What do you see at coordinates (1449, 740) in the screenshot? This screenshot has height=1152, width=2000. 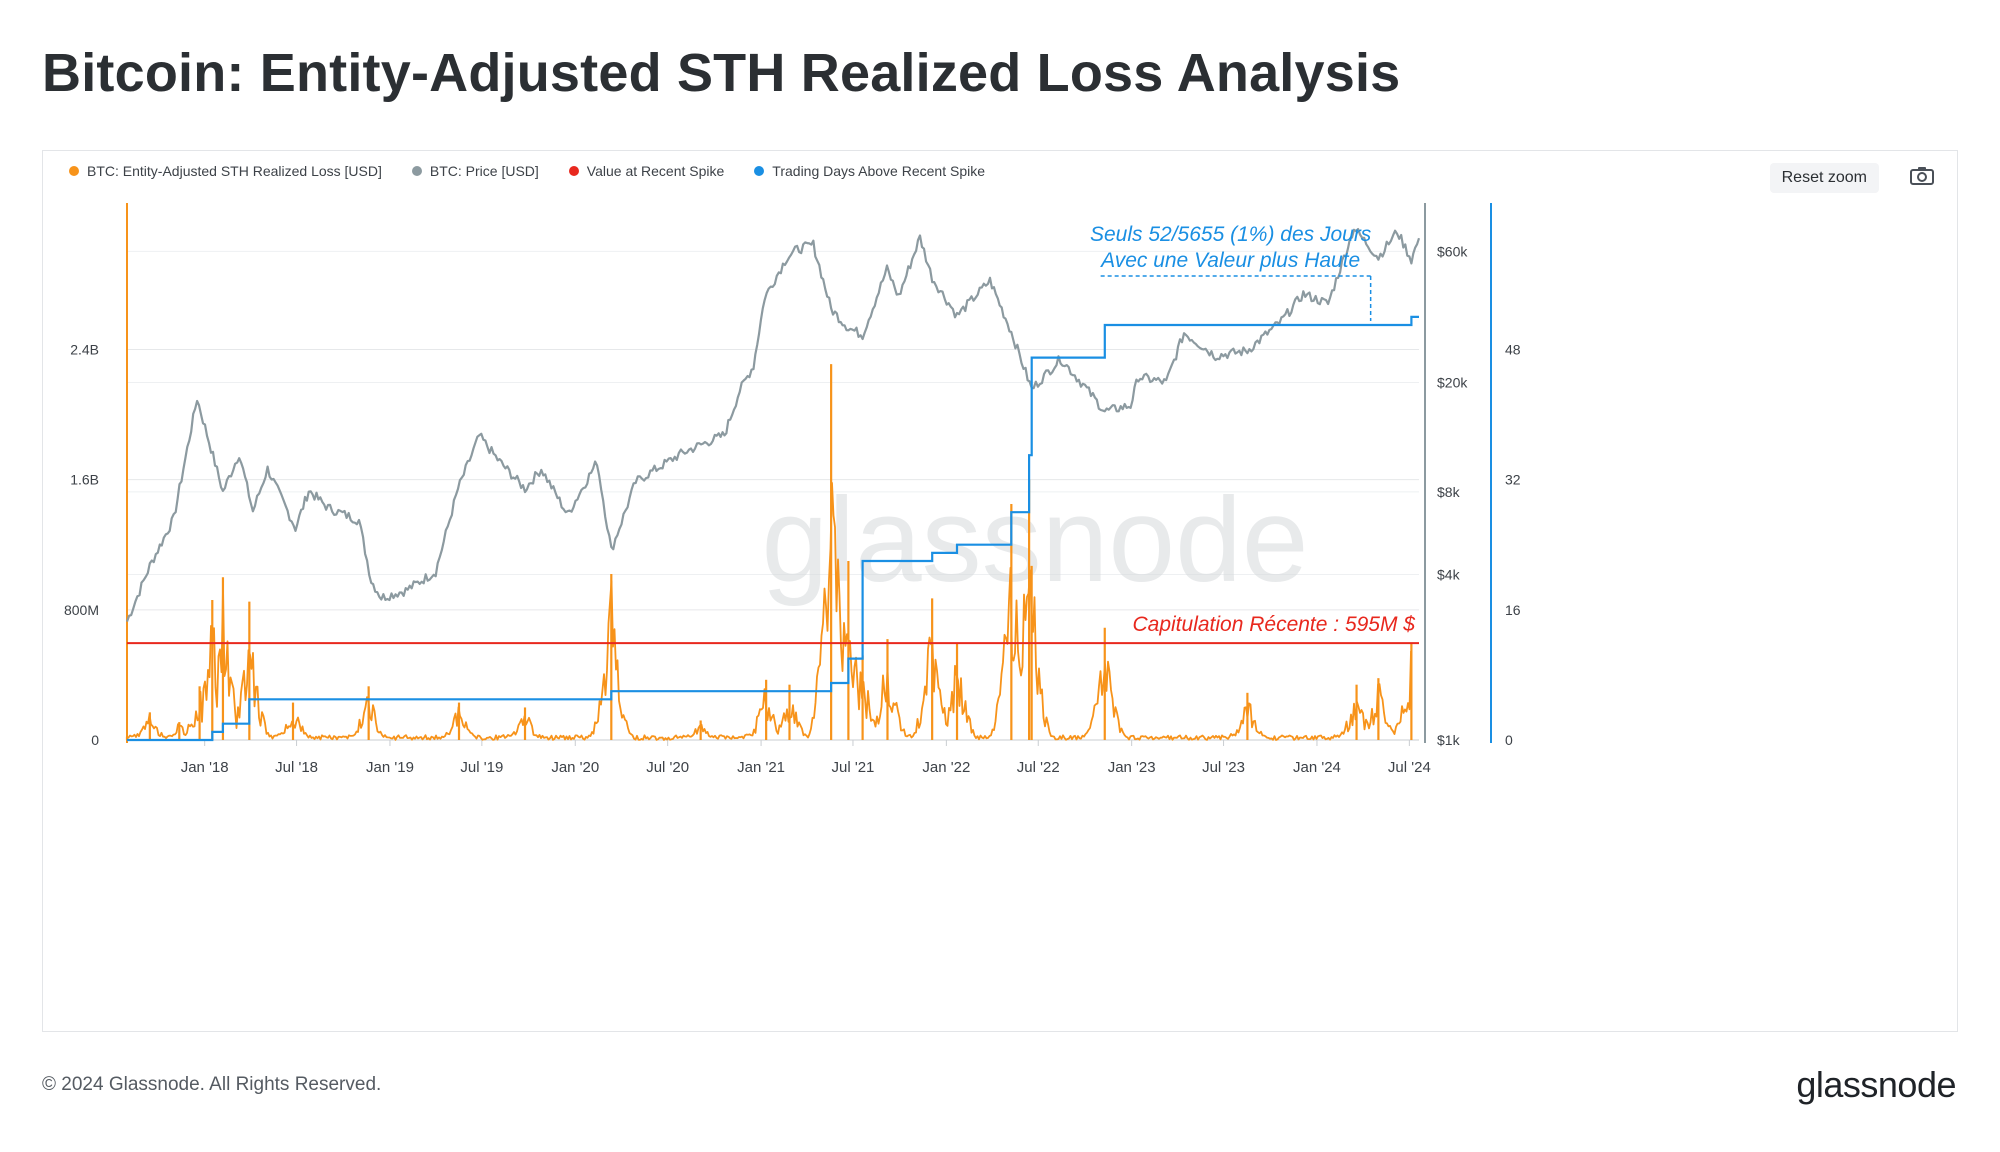 I see `y-price-tick-label: $1k` at bounding box center [1449, 740].